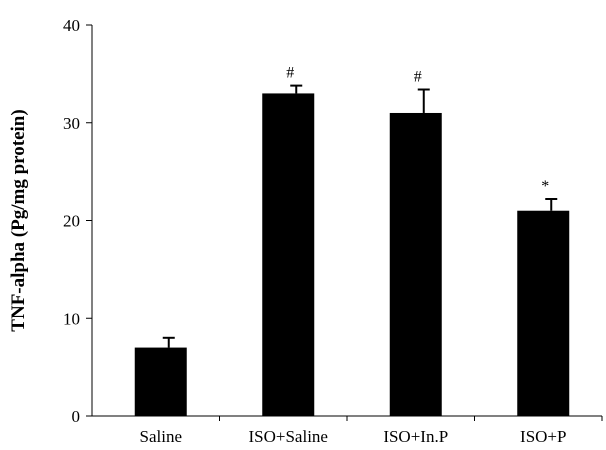 The width and height of the screenshot is (606, 450). I want to click on x-tick-label: Saline, so click(161, 436).